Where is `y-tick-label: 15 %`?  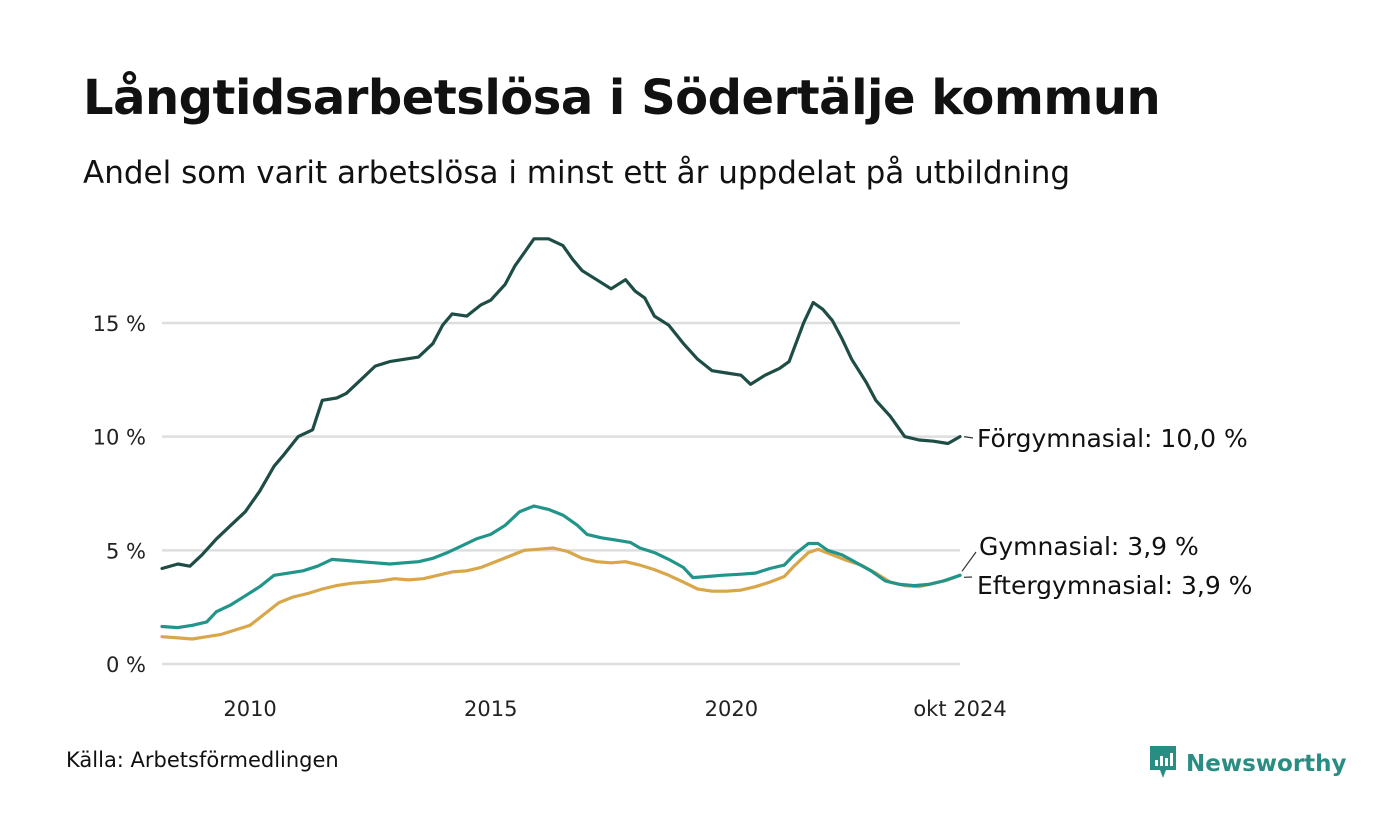 y-tick-label: 15 % is located at coordinates (119, 324).